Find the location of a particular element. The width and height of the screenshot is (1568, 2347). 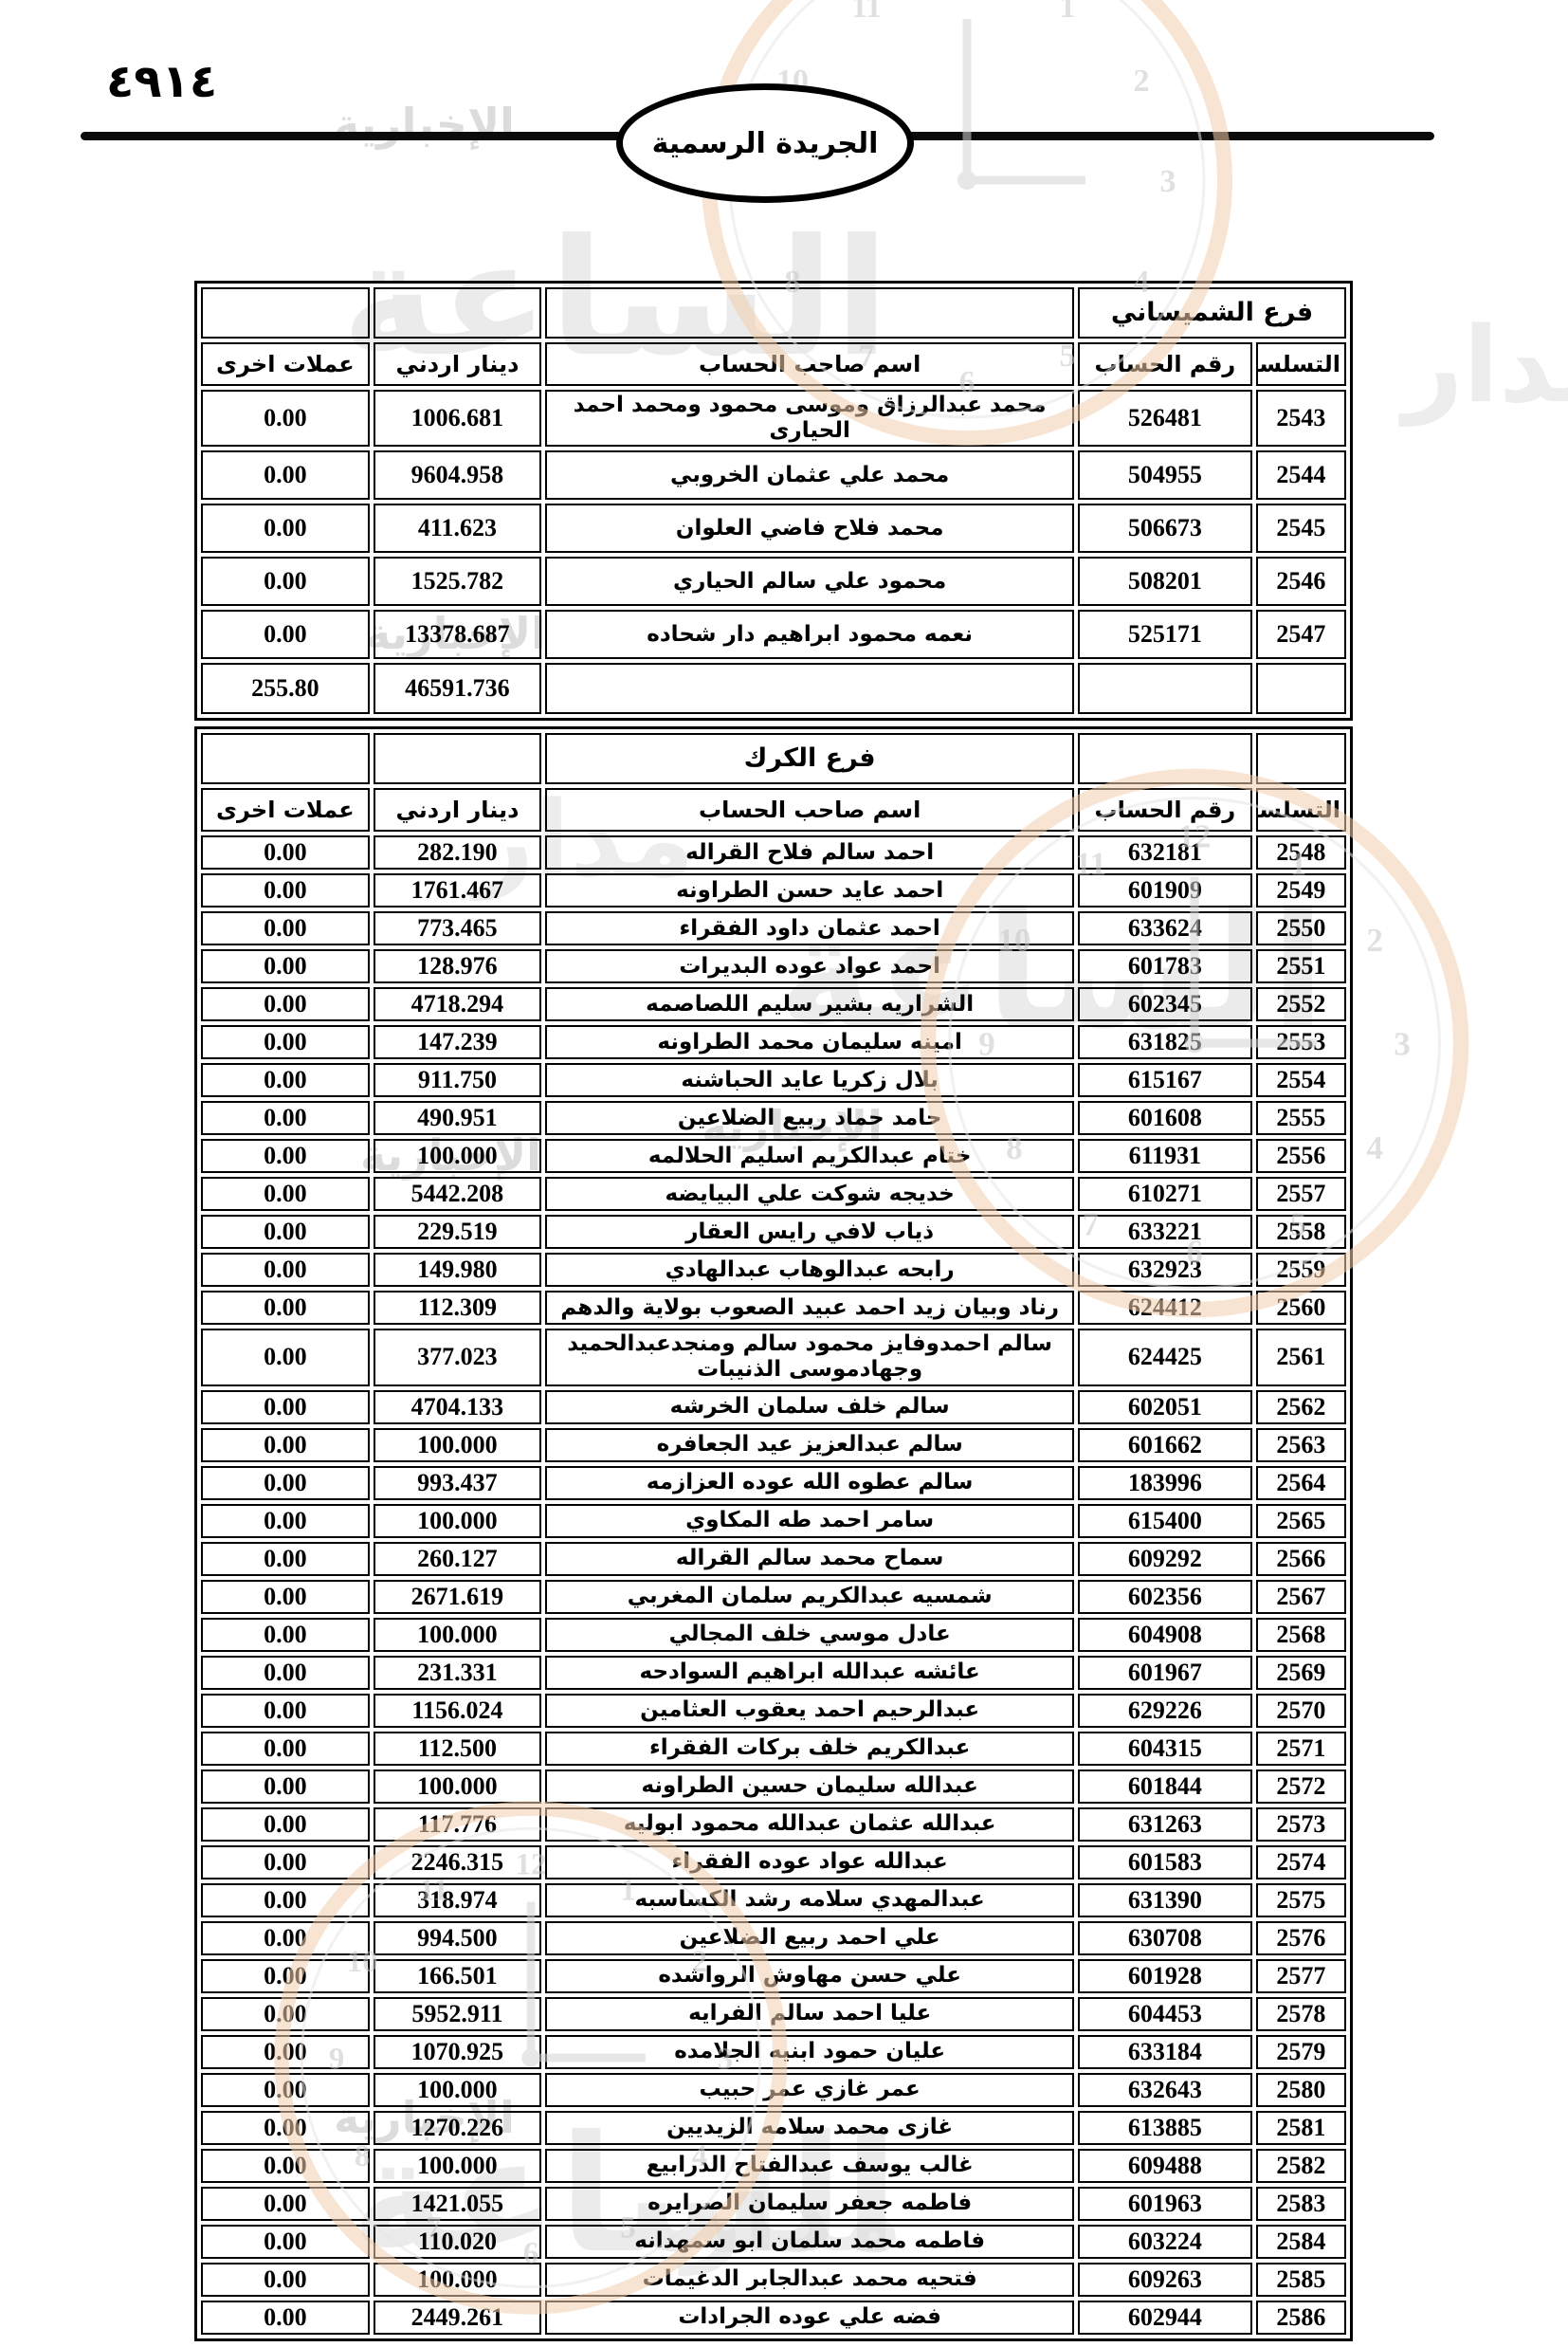

account-holder-cell: فضه علي عوده الجرادات is located at coordinates (810, 2317).